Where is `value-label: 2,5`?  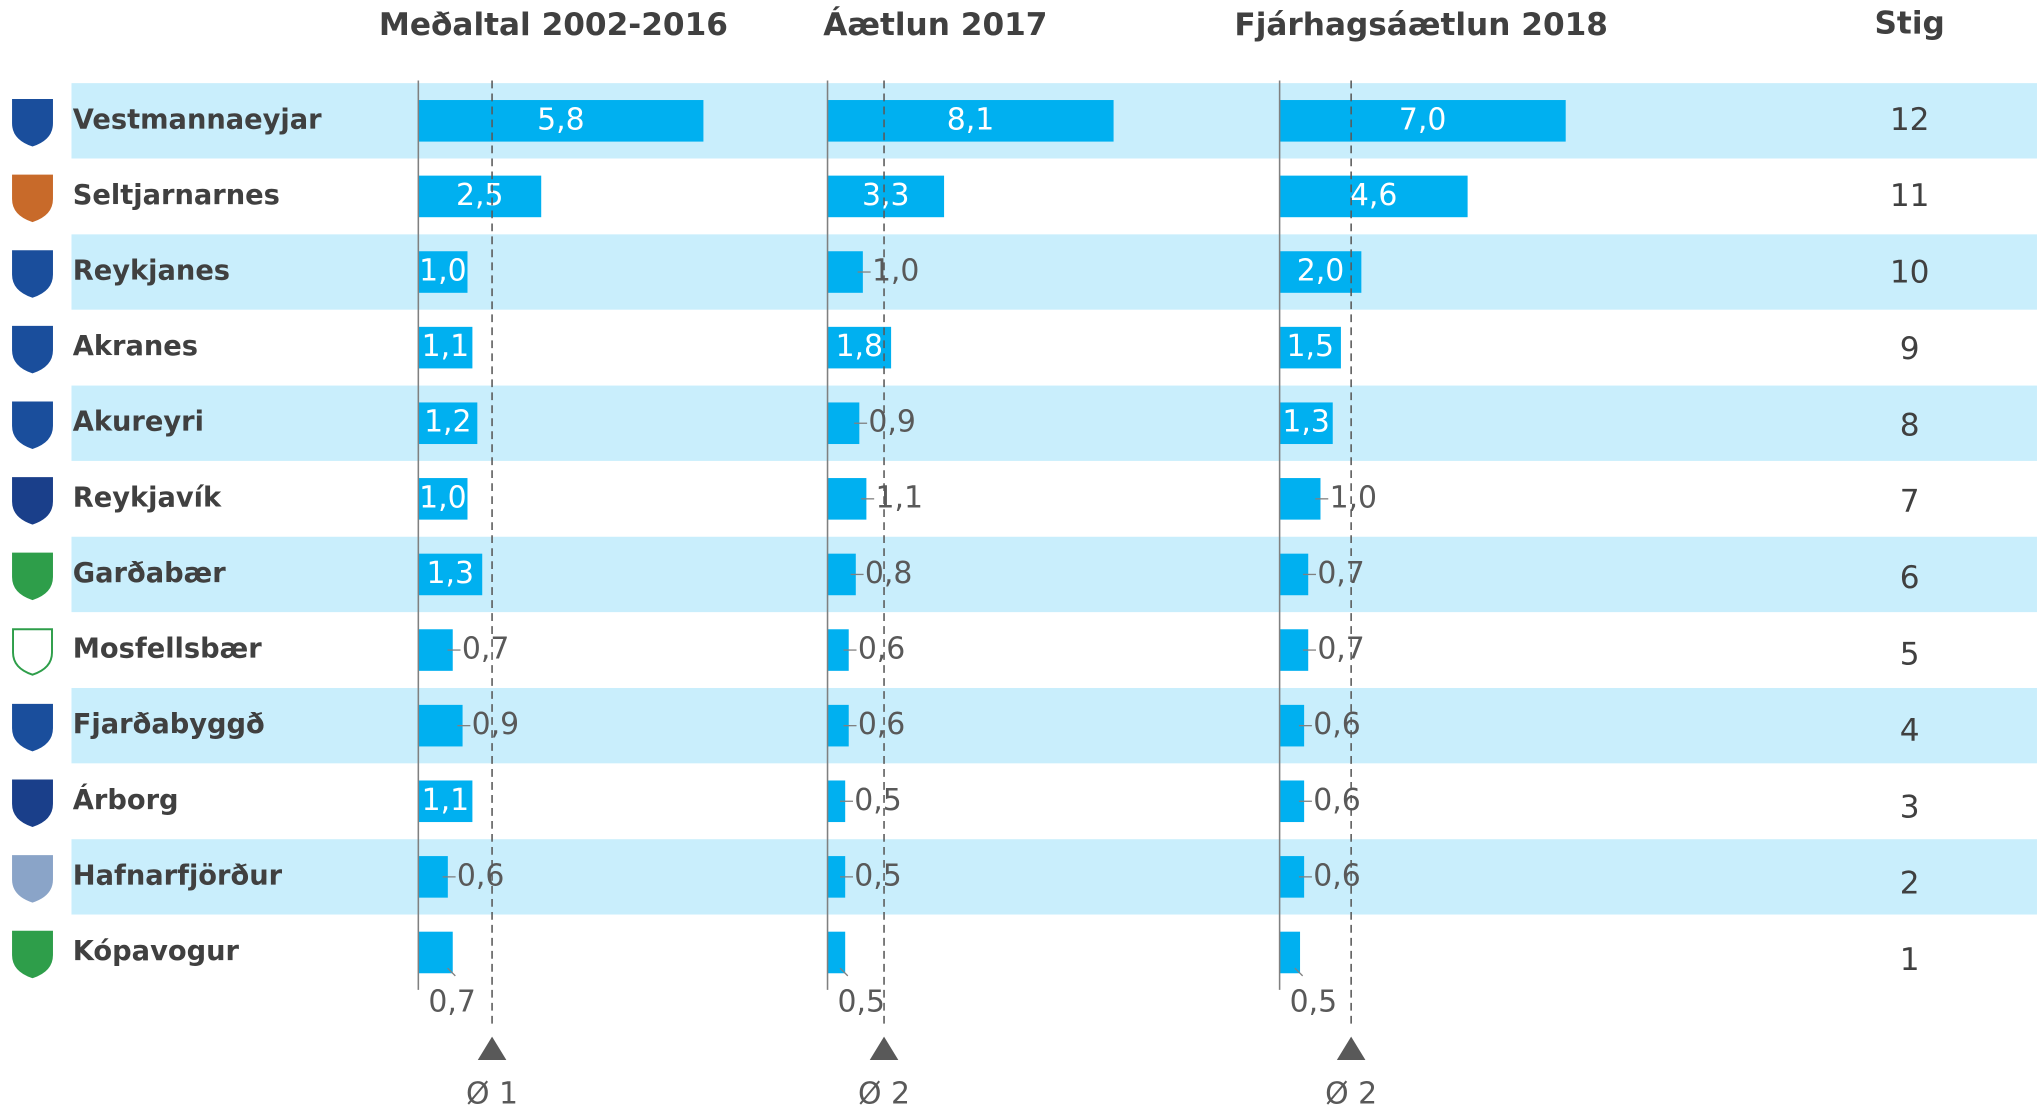 value-label: 2,5 is located at coordinates (480, 195).